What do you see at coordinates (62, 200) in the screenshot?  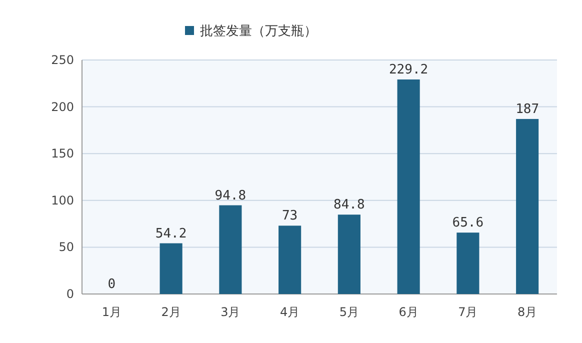 I see `y-tick-label: 100` at bounding box center [62, 200].